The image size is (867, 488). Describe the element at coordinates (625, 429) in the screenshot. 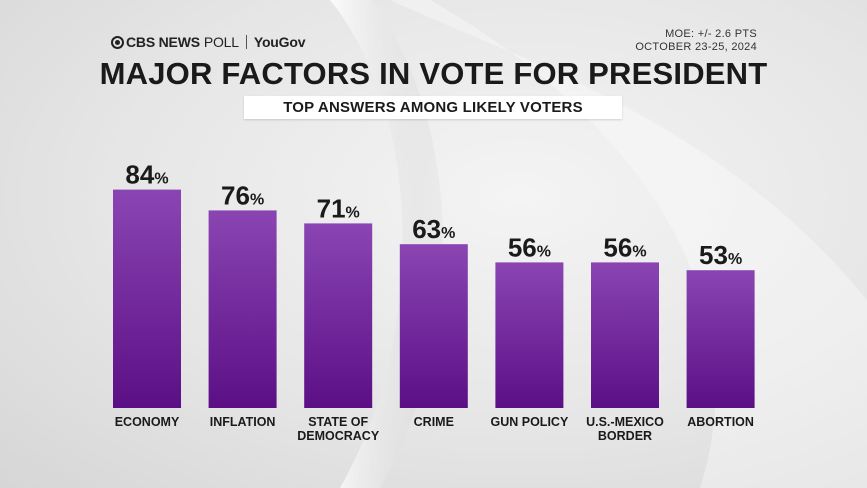

I see `category-label-5: U.S.-MEXICO BORDER` at that location.